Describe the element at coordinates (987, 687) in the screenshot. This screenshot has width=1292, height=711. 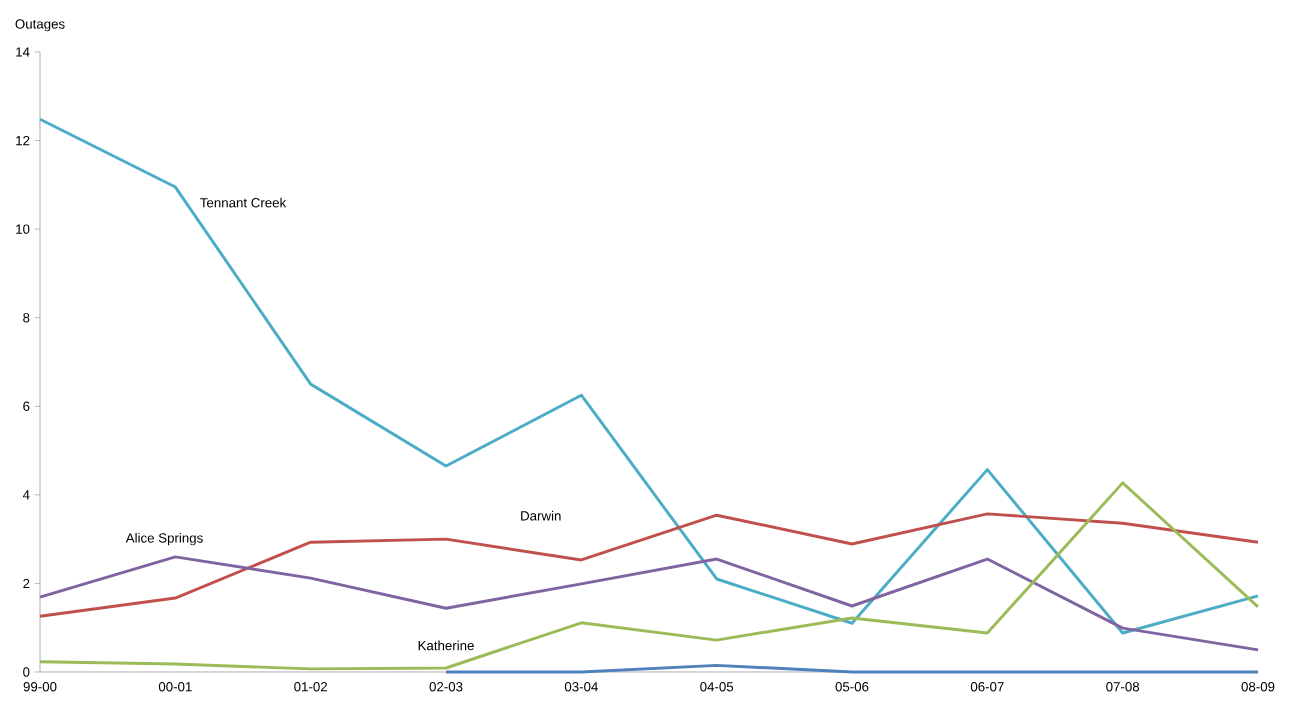
I see `x-tick-label: 06-07` at that location.